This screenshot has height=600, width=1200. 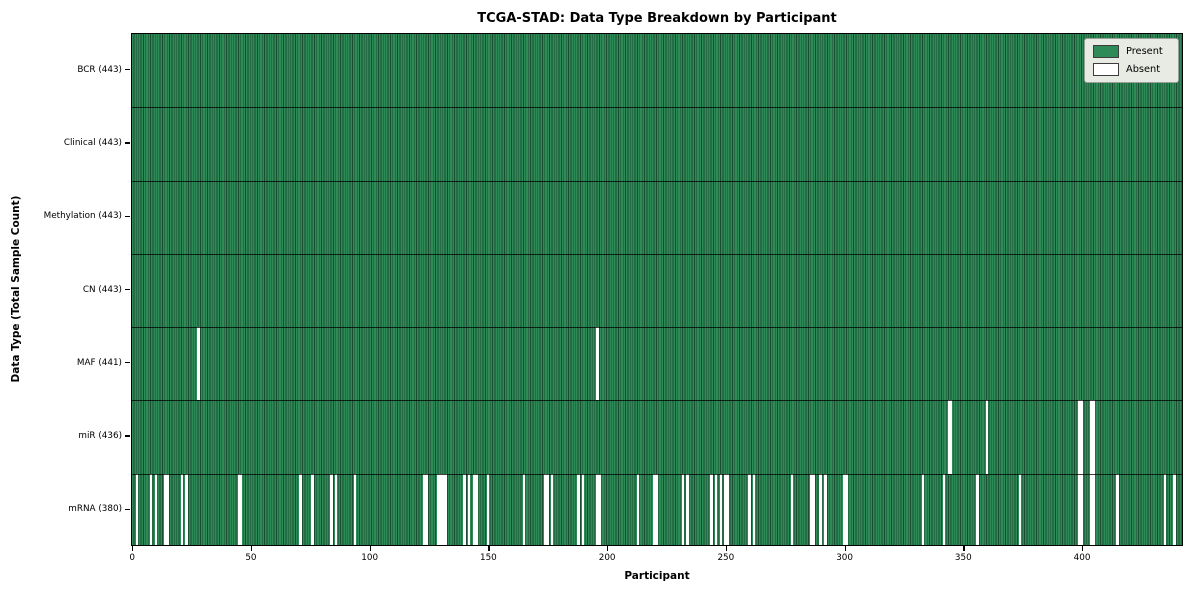 I want to click on y-axis-label: Data Type (Total Sample Count), so click(x=16, y=289).